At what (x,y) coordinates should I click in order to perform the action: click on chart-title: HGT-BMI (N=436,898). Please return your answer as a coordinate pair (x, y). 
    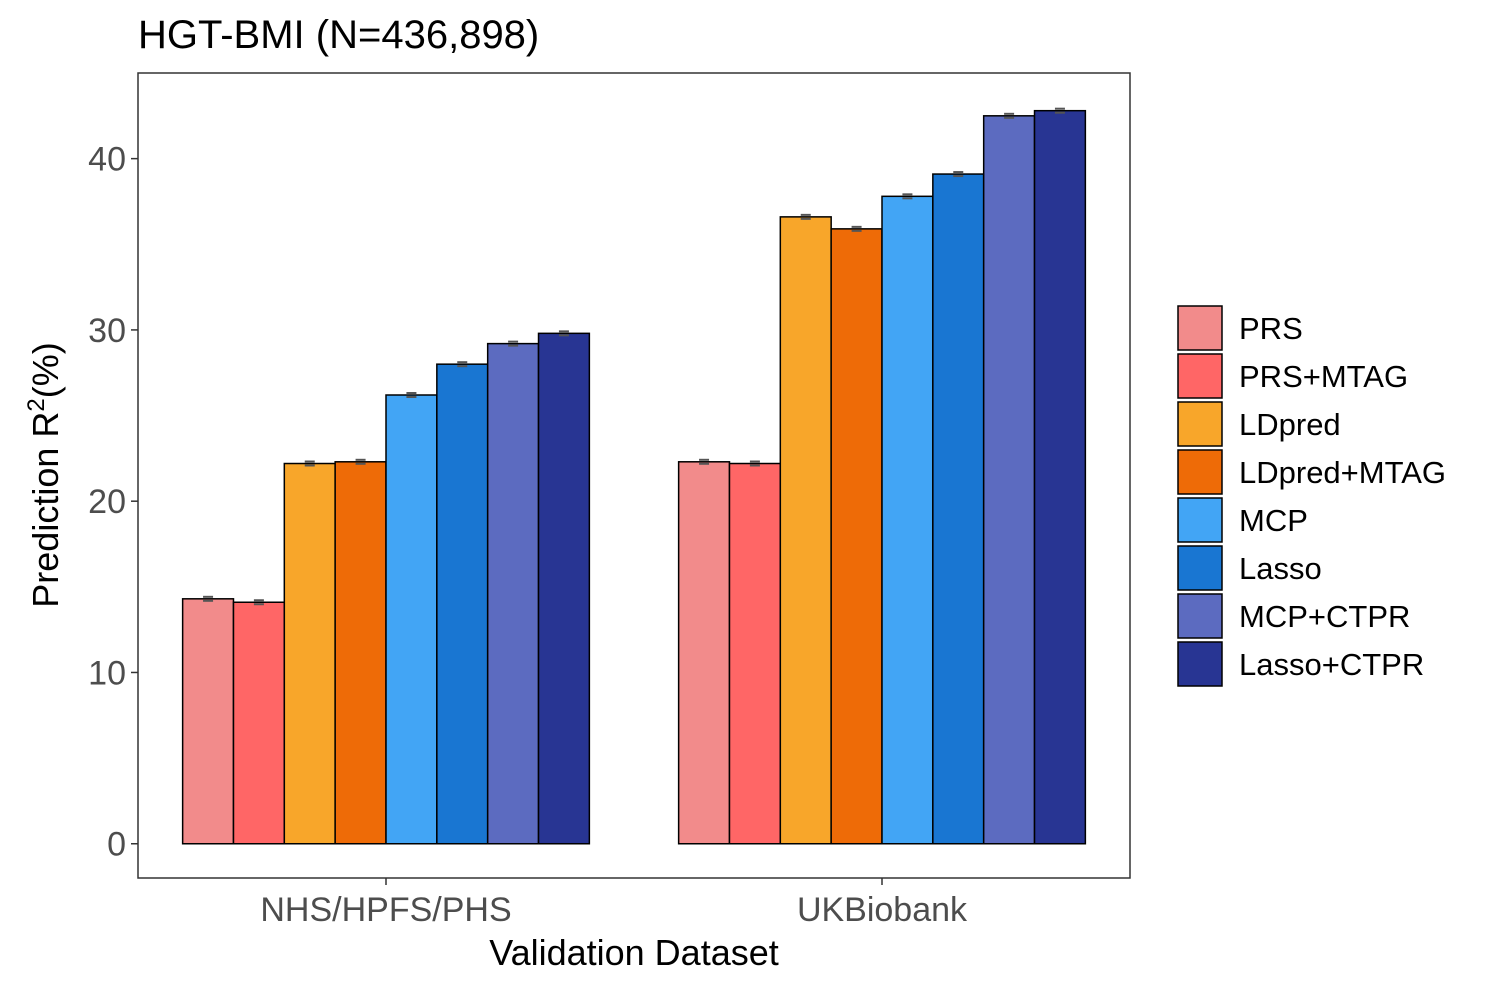
    Looking at the image, I should click on (338, 35).